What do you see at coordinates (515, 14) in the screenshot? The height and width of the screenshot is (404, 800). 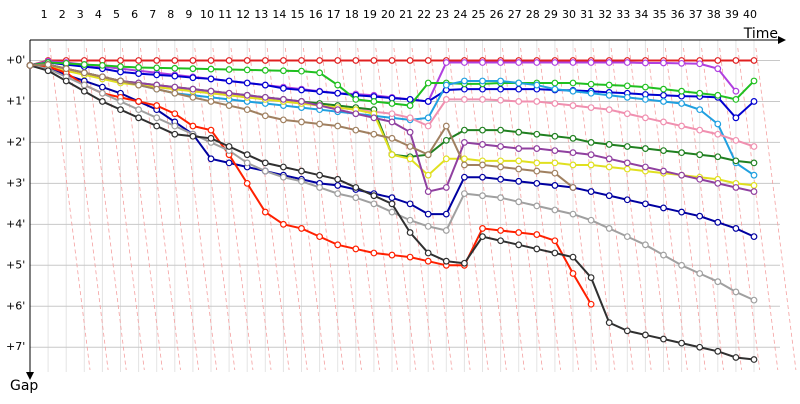 I see `x-tick-label: 27` at bounding box center [515, 14].